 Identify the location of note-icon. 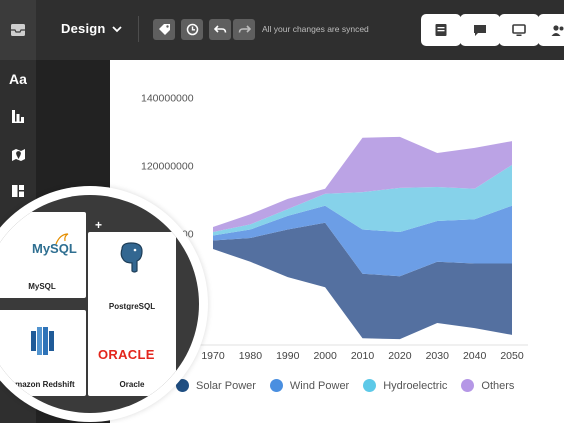
(441, 30).